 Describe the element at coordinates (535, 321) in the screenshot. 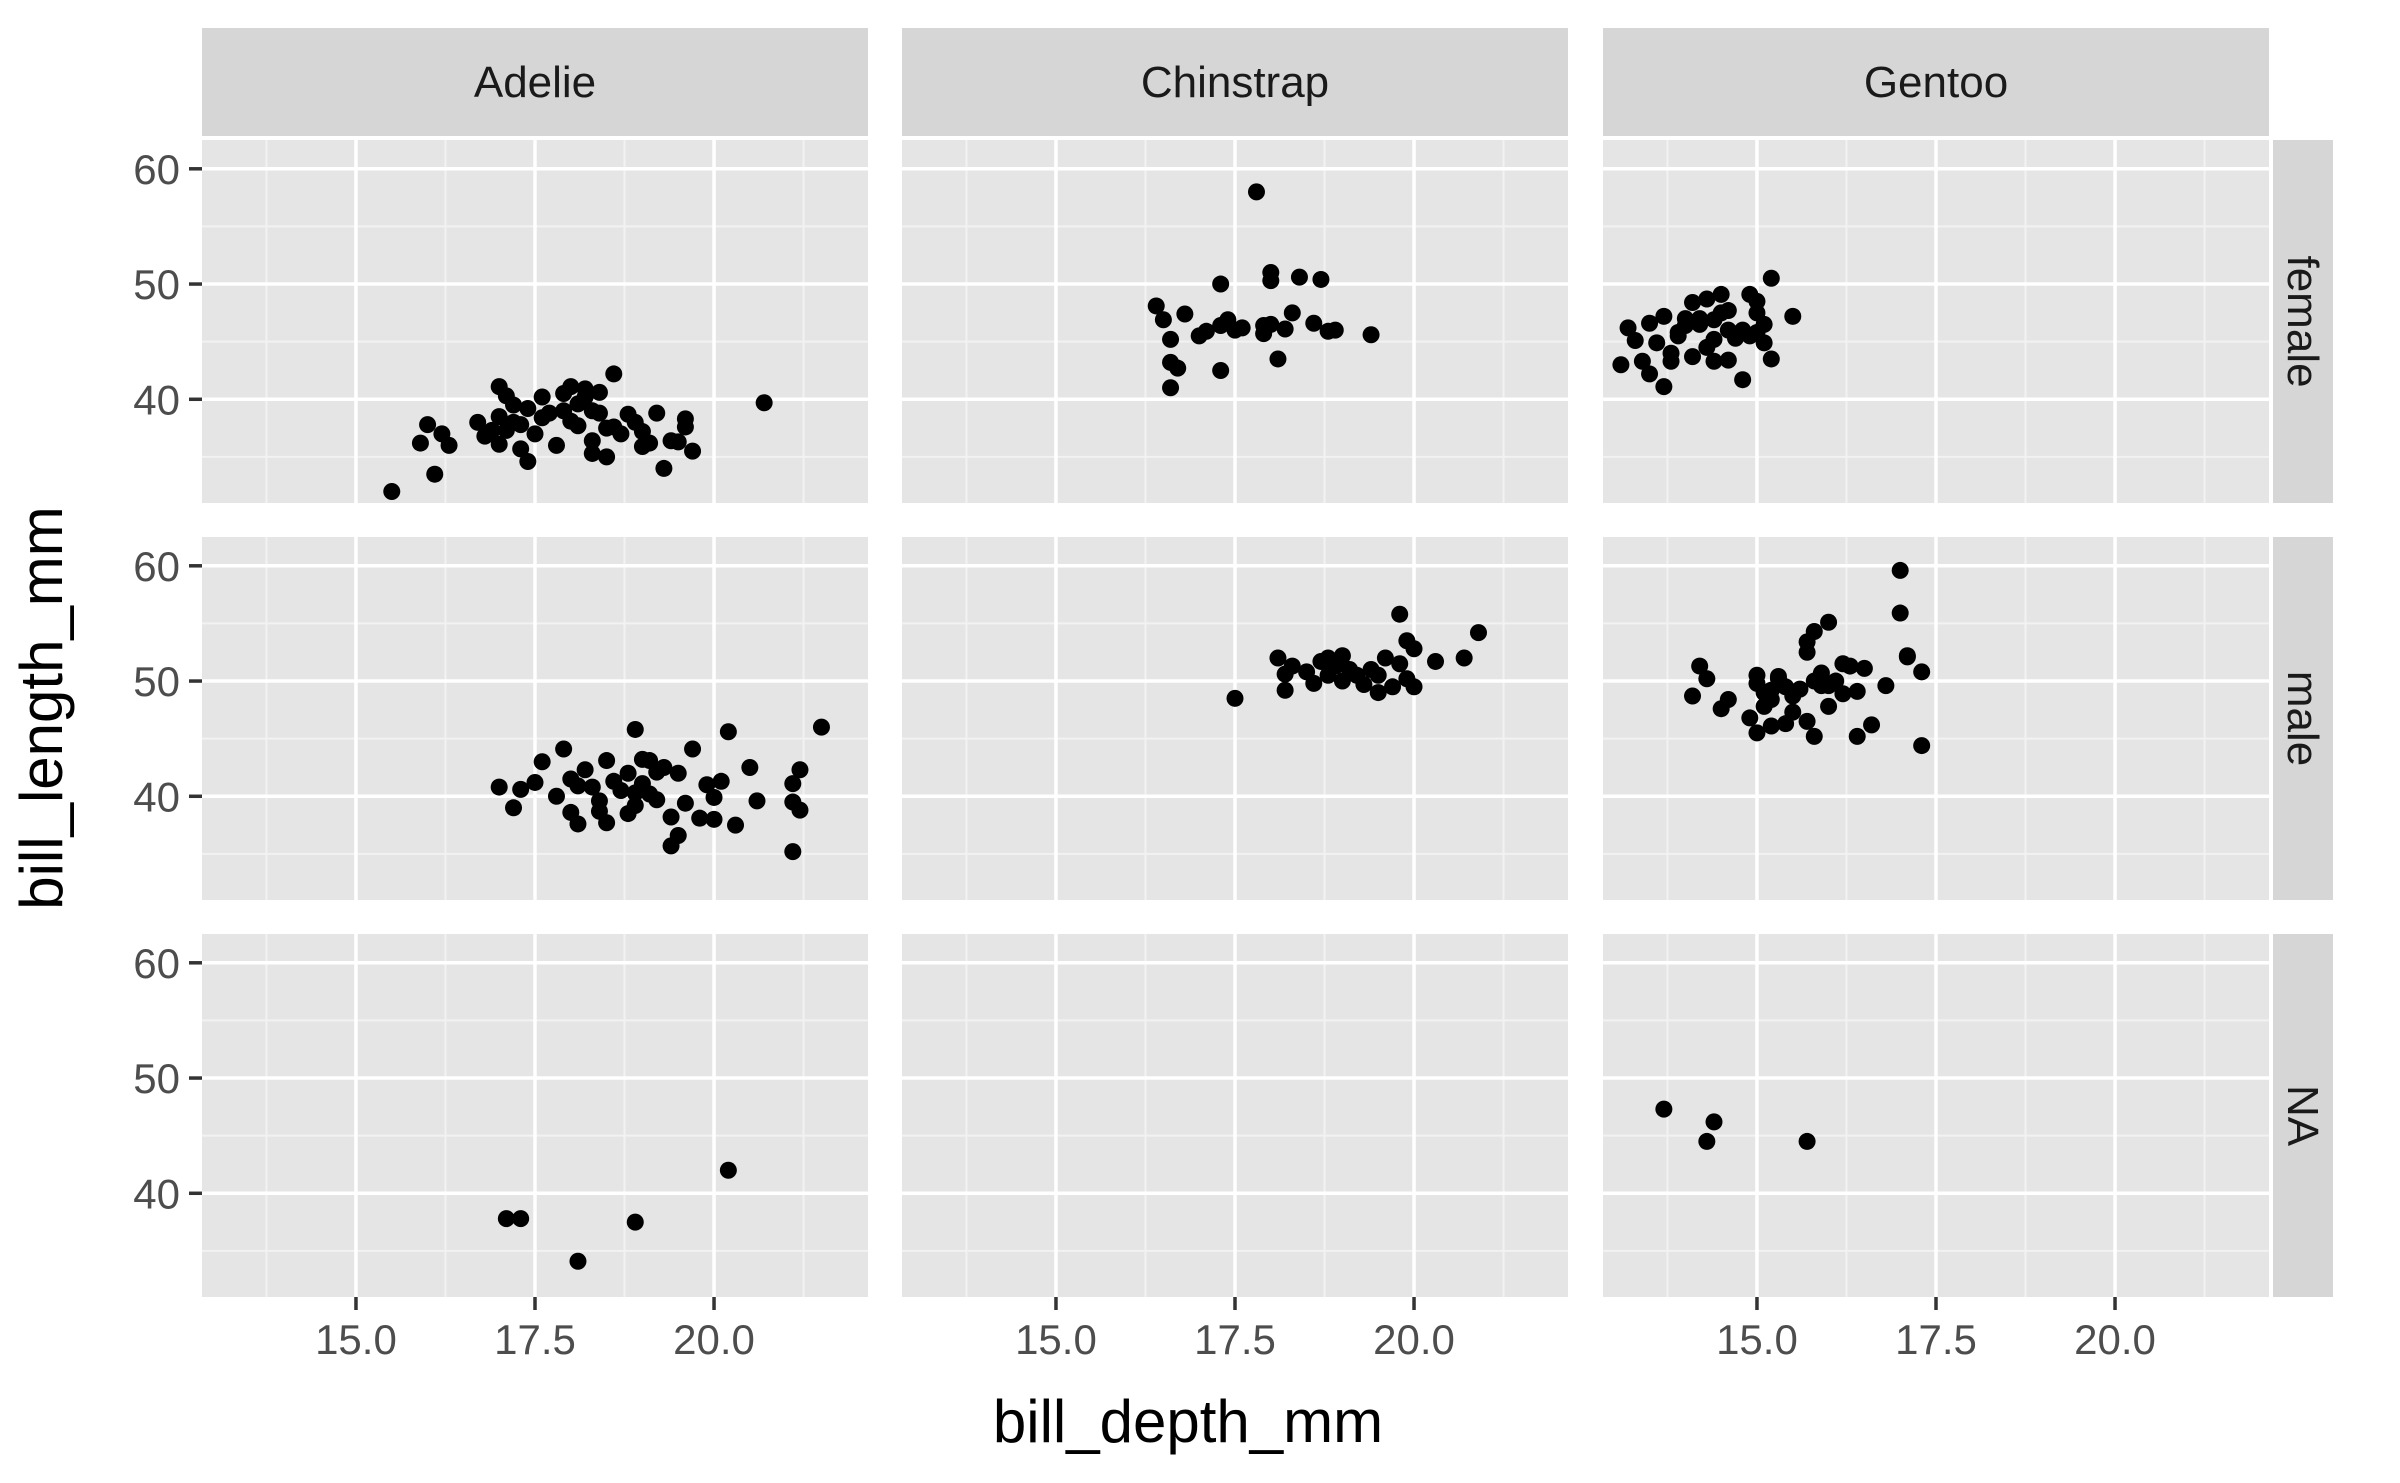

I see `panel-adelie-female` at that location.